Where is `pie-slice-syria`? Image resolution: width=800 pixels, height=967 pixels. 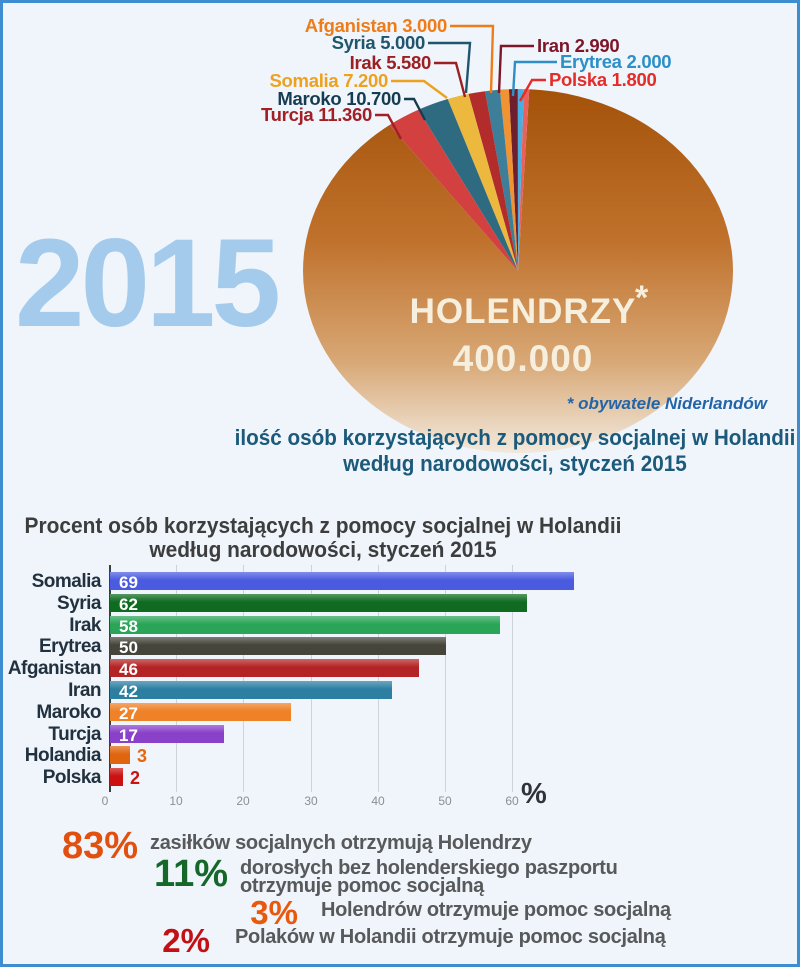 pie-slice-syria is located at coordinates (501, 180).